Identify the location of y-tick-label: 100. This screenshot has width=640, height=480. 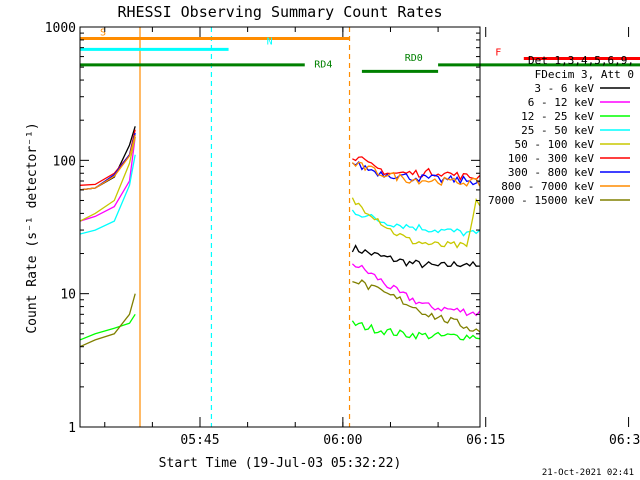
(64, 161).